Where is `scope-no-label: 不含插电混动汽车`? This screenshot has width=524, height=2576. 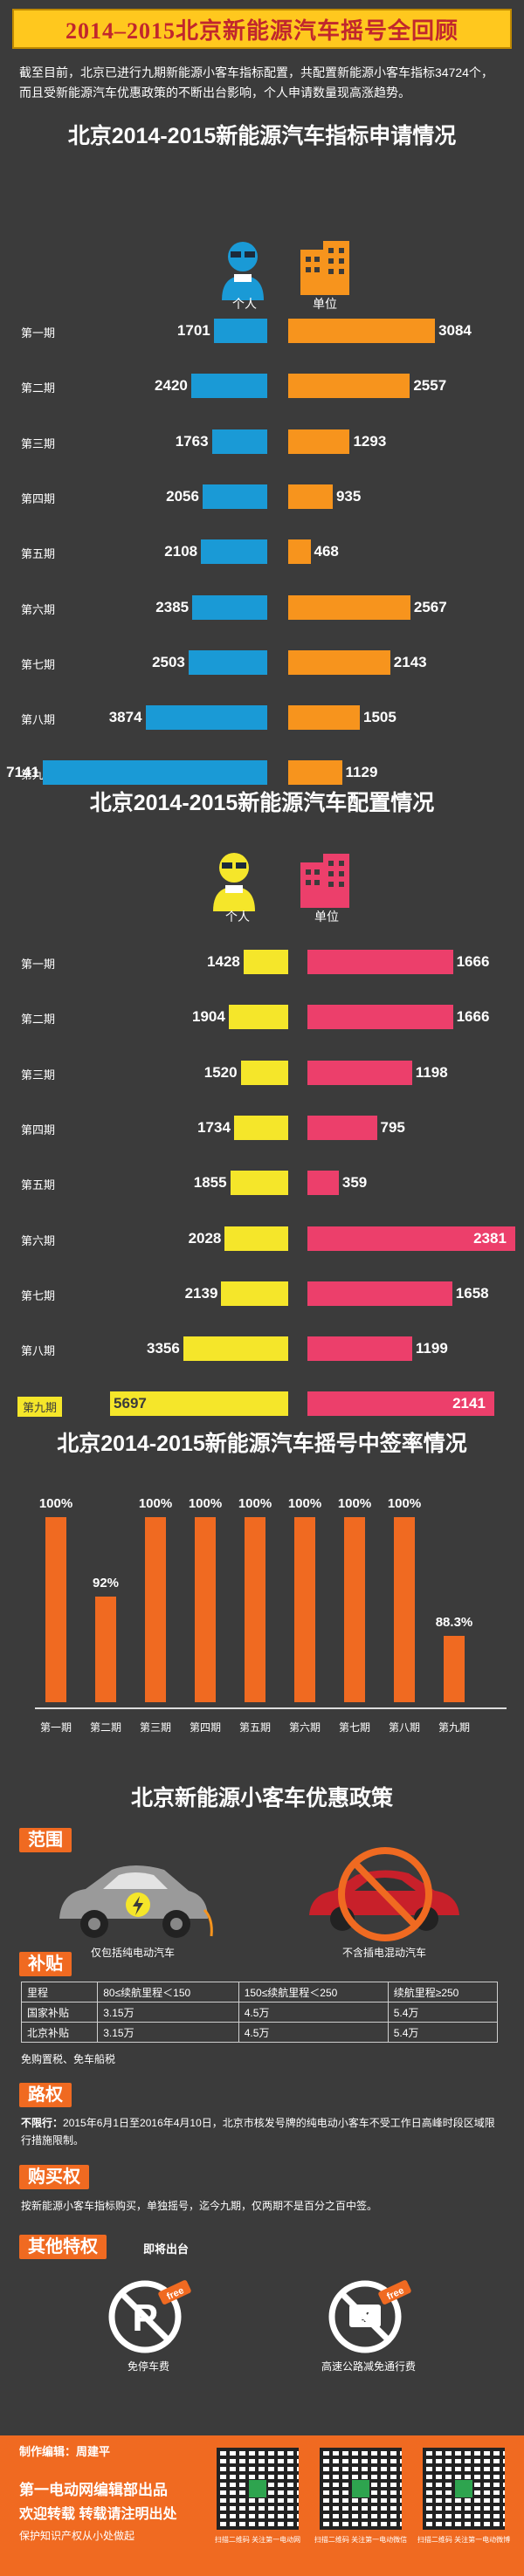 scope-no-label: 不含插电混动汽车 is located at coordinates (384, 1953).